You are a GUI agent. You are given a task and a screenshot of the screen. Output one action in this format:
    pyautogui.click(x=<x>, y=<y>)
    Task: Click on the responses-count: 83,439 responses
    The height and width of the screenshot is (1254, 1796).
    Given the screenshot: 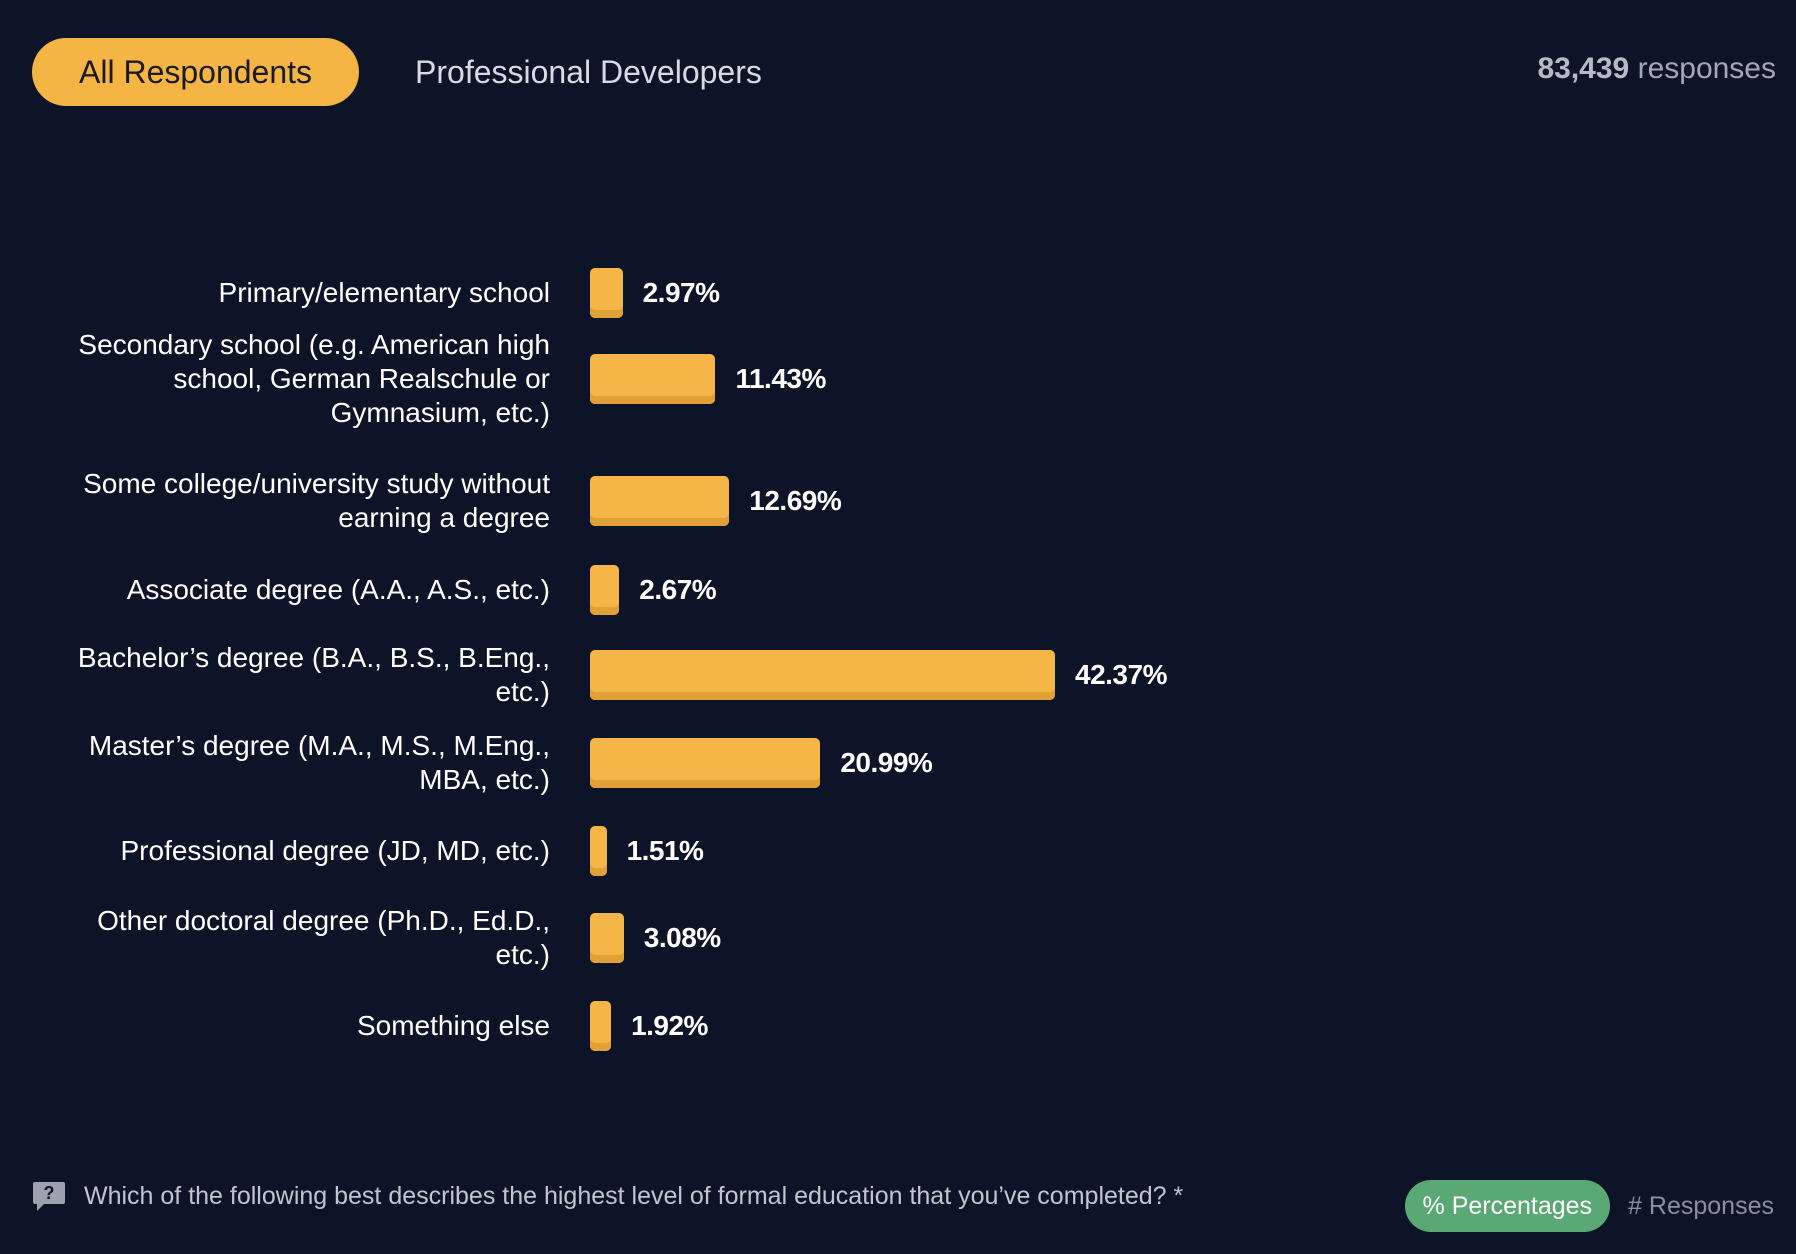 What is the action you would take?
    pyautogui.click(x=1656, y=69)
    